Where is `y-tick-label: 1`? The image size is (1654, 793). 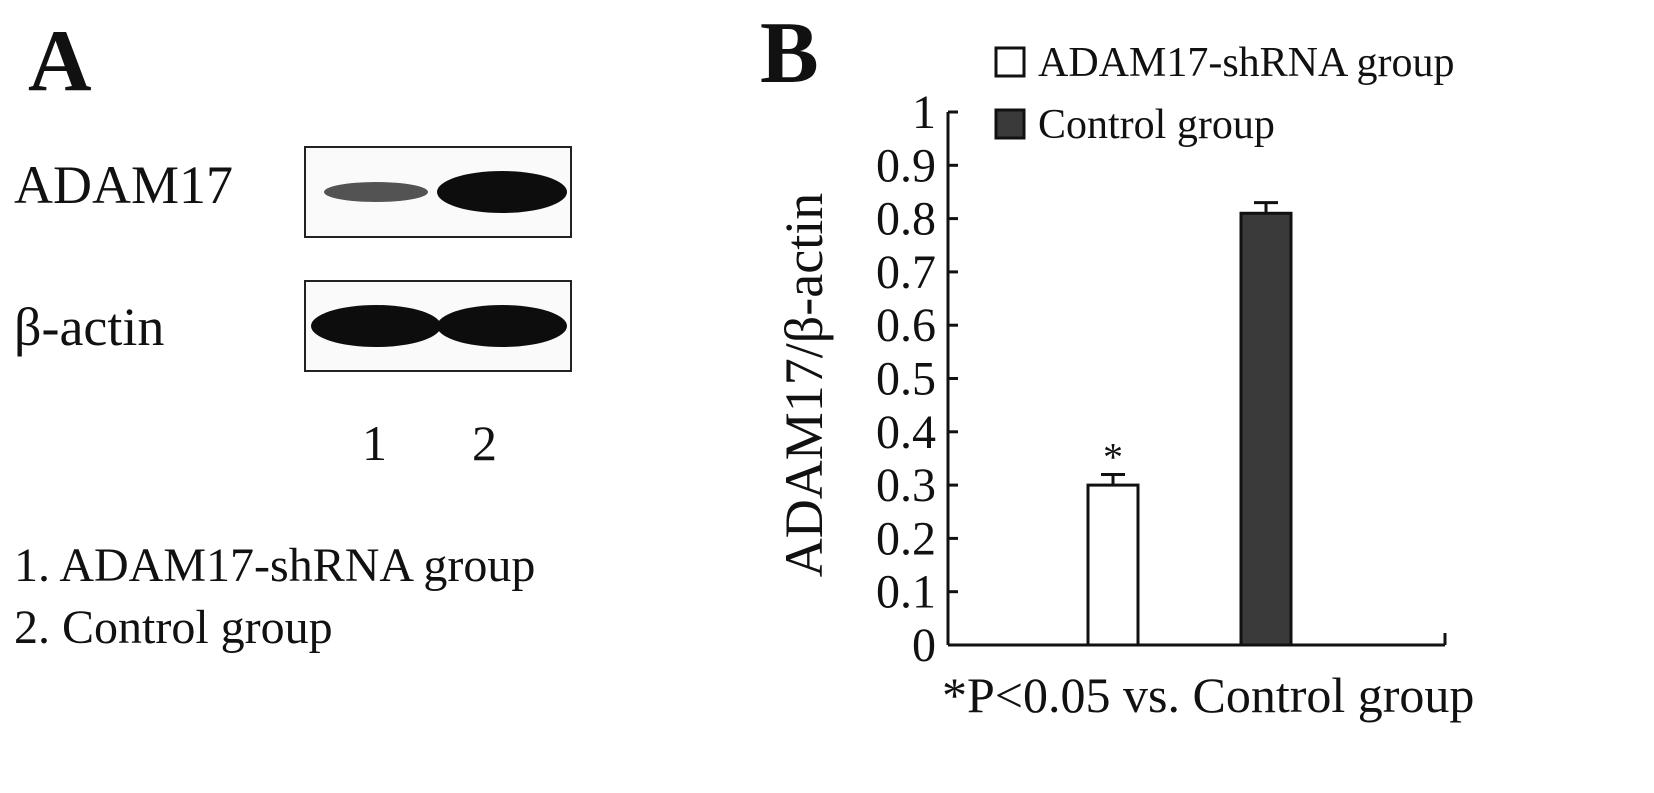
y-tick-label: 1 is located at coordinates (924, 112).